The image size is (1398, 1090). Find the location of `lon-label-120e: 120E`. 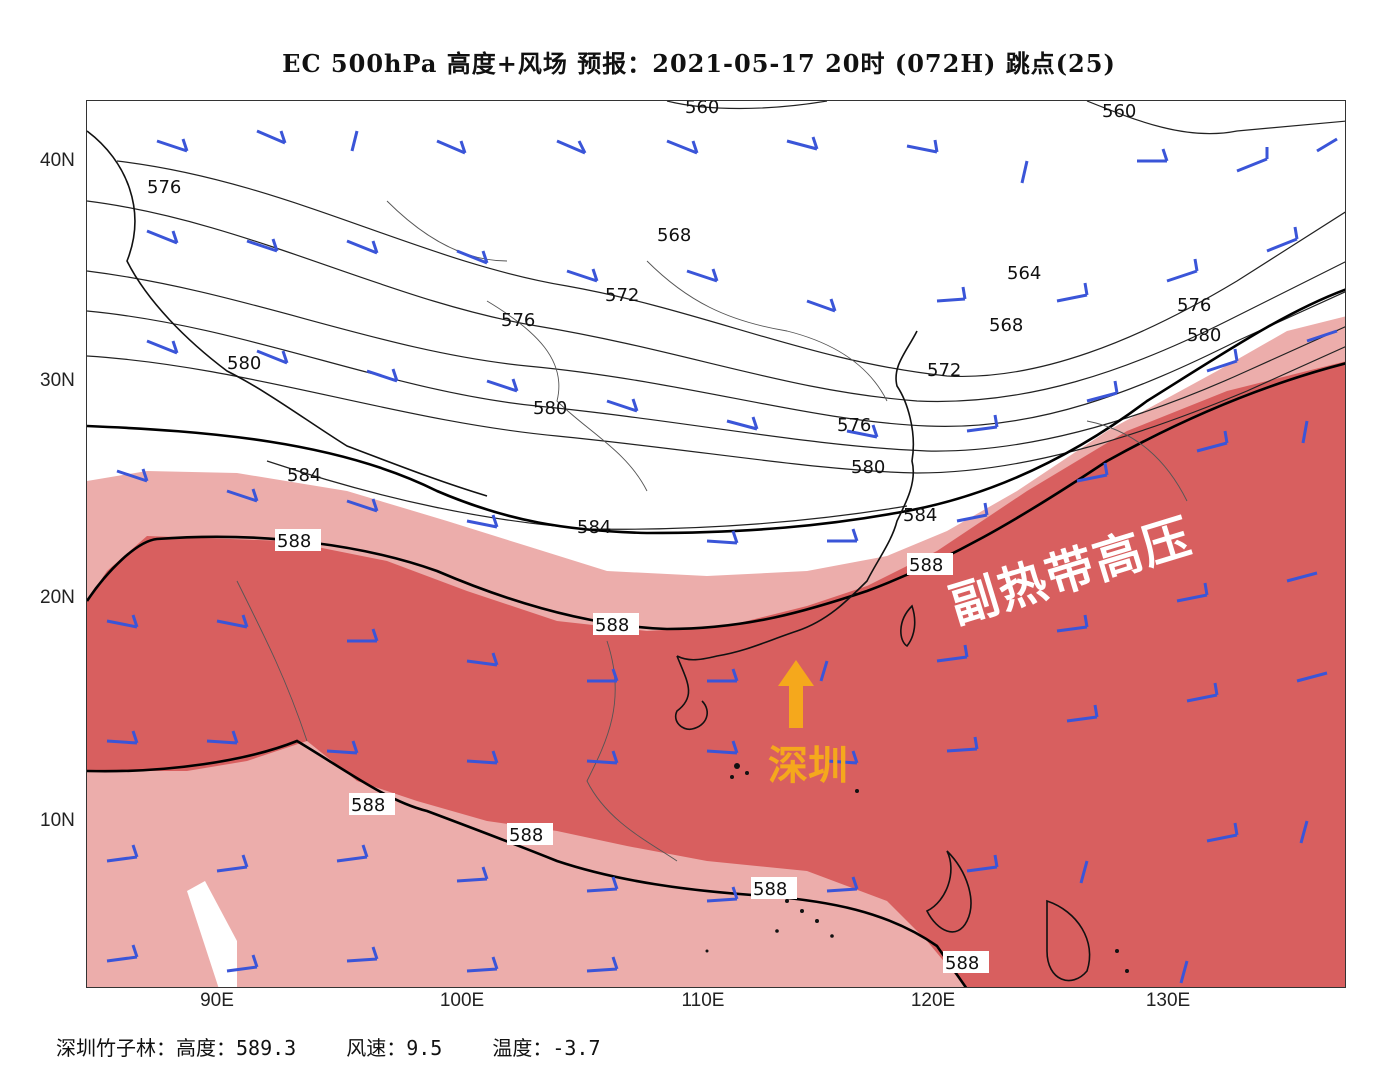

lon-label-120e: 120E is located at coordinates (933, 1000).